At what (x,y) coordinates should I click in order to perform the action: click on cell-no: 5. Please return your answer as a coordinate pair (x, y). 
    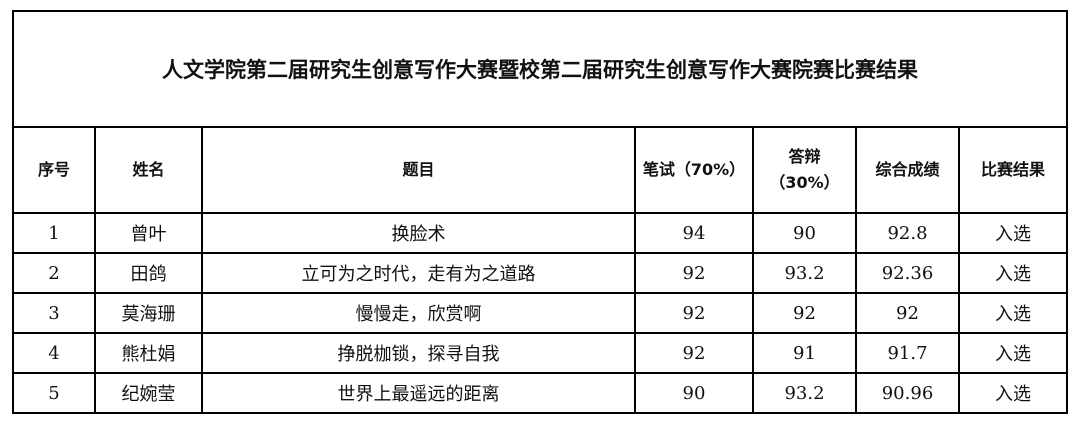
    Looking at the image, I should click on (54, 393).